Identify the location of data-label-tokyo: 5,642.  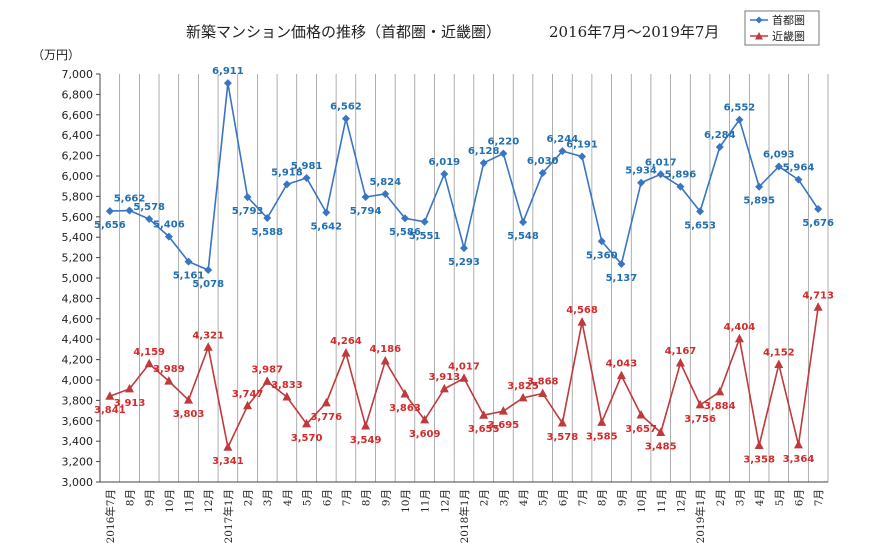
(326, 227).